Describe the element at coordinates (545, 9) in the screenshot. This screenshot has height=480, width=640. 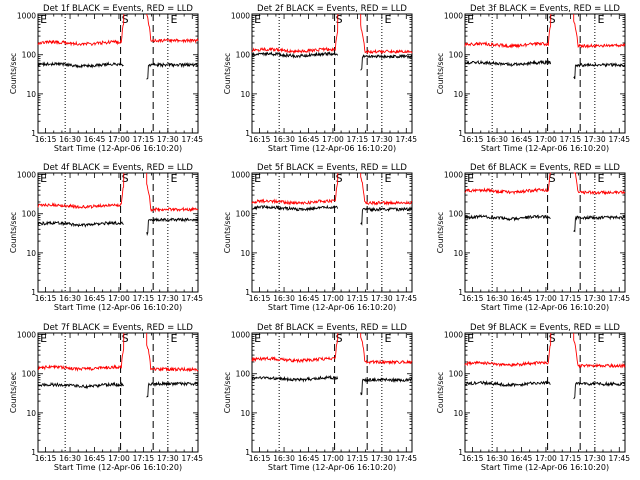
I see `panel-title: Det 3f BLACK = Events, RED = LLD` at that location.